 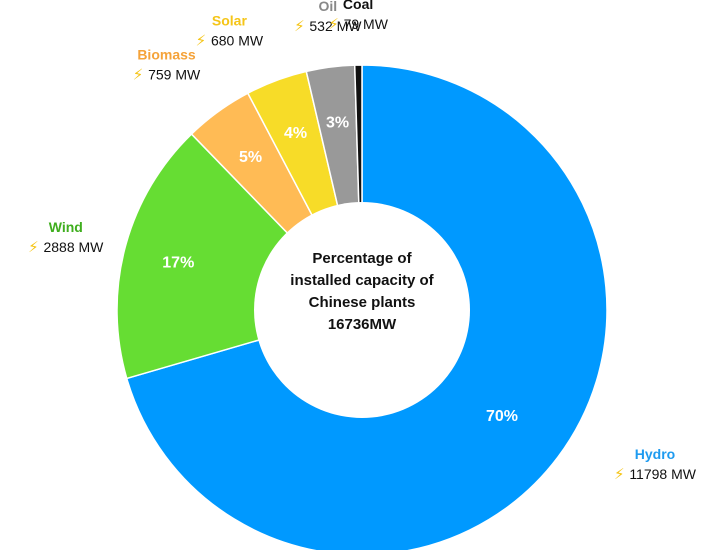 I want to click on center-title-line-1: Percentage of, so click(x=362, y=258).